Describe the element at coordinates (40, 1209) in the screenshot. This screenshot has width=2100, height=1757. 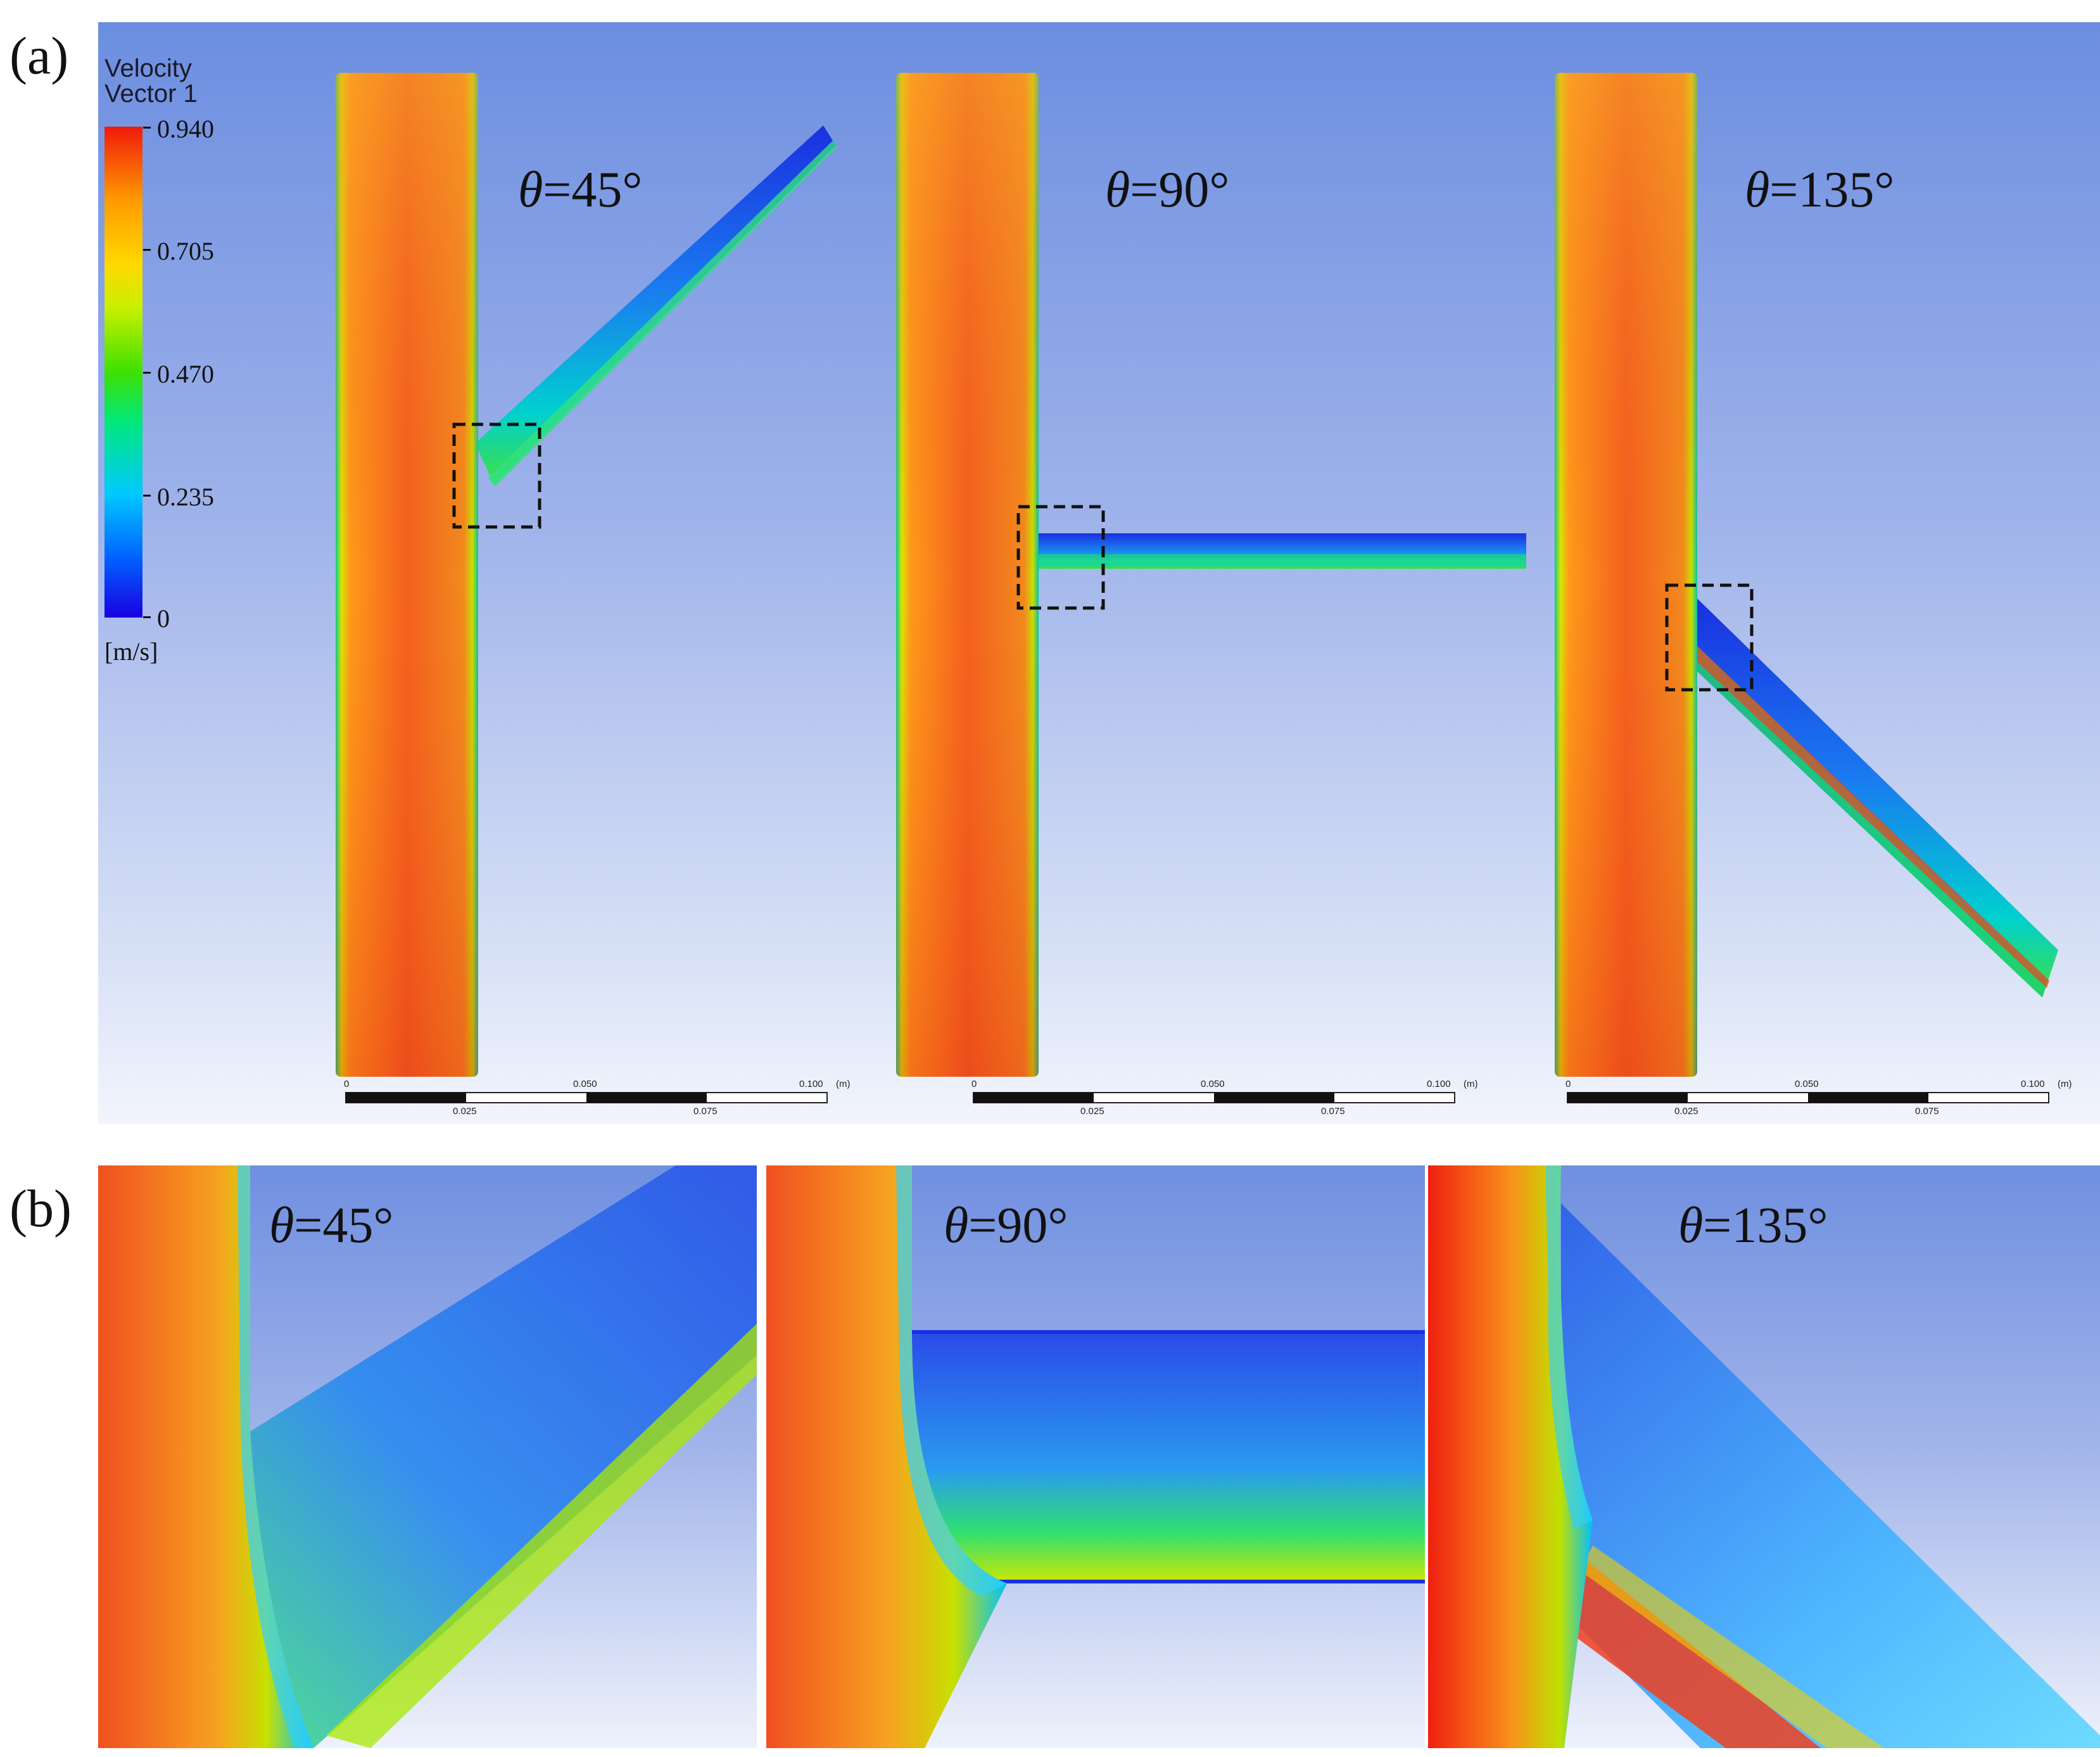
I see `panel-label-b: (b)` at that location.